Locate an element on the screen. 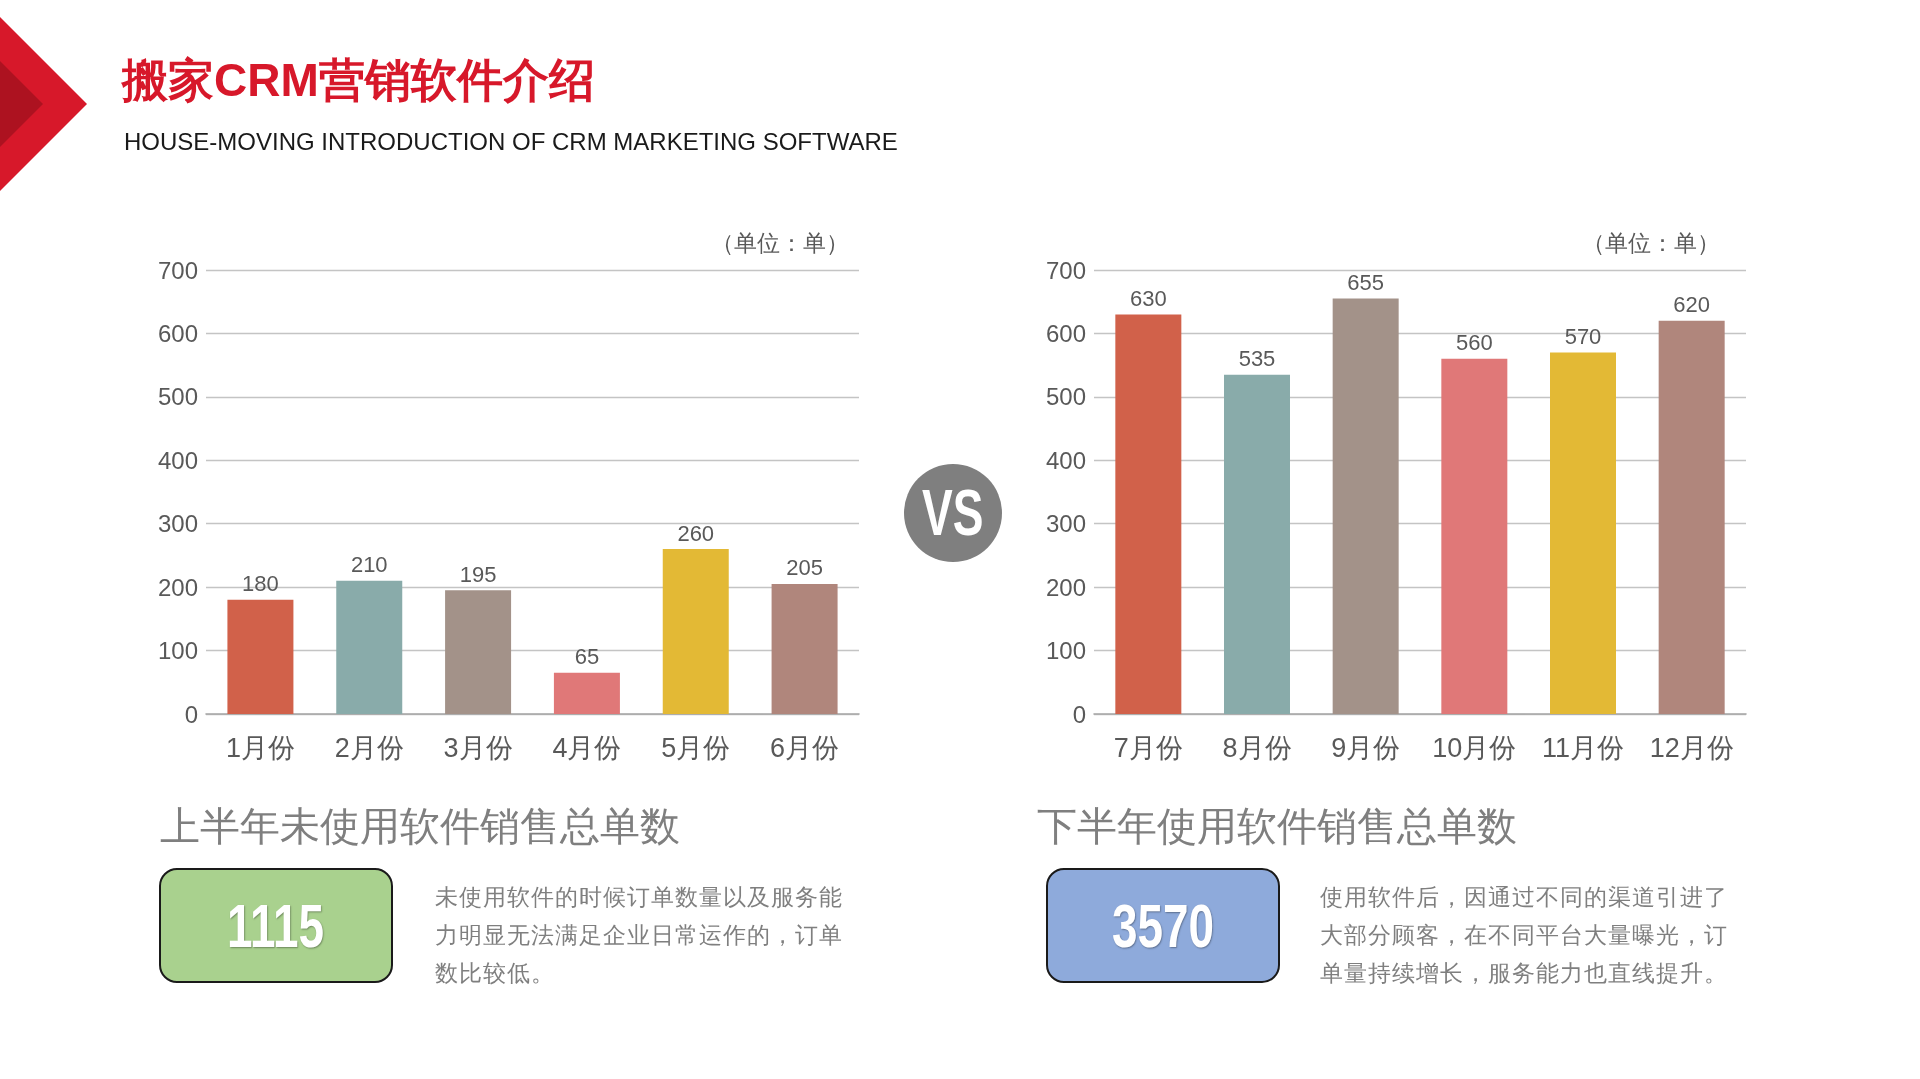 The image size is (1920, 1079). data-label: 570 is located at coordinates (1583, 336).